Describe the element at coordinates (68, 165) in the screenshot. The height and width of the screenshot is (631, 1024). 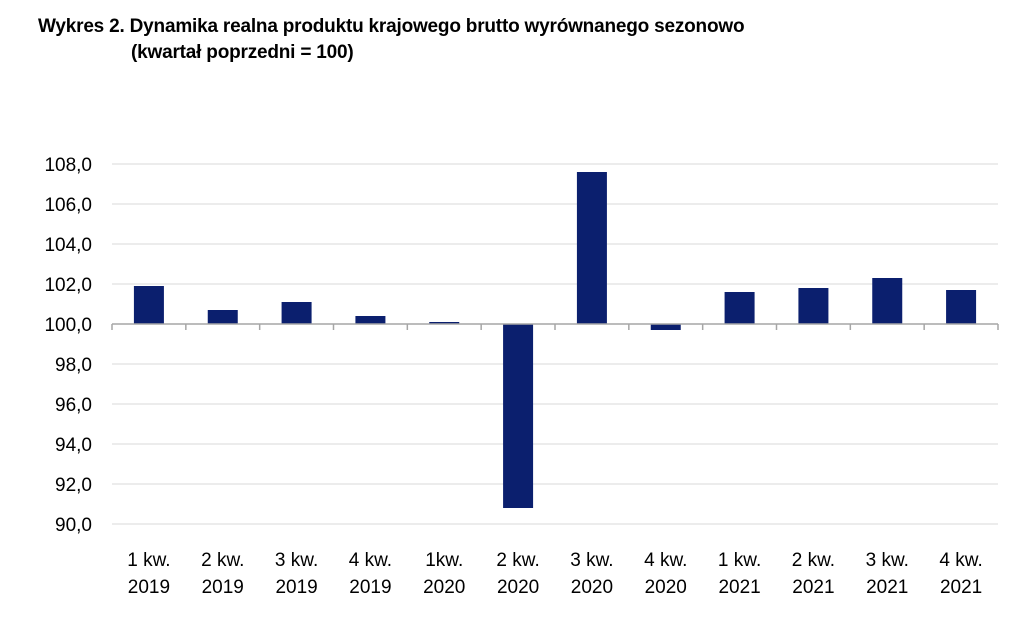
I see `y-tick-label: 108,0` at that location.